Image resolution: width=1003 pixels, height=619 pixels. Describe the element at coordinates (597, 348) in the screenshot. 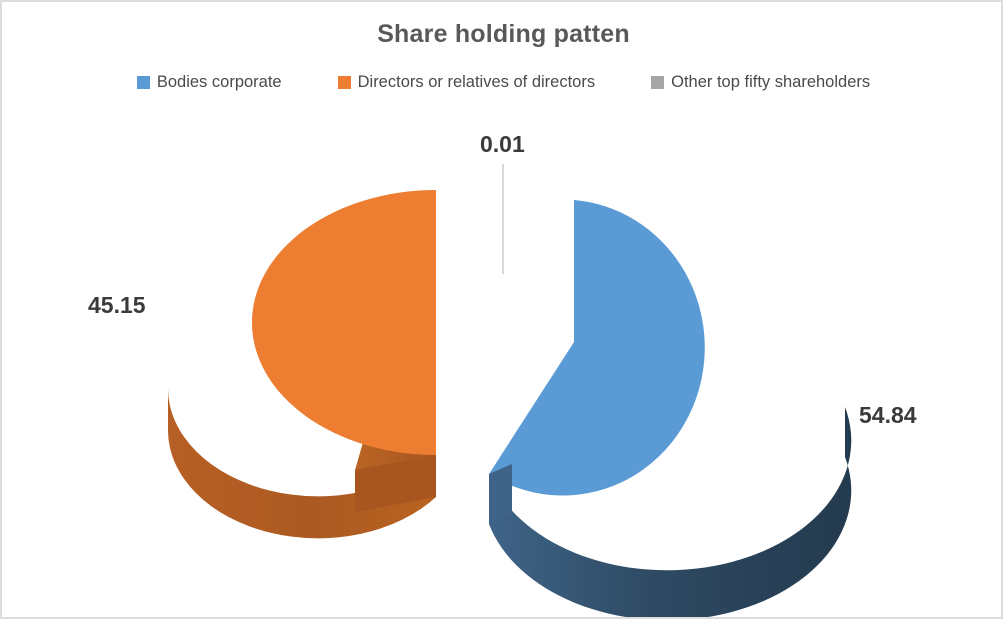

I see `pie-slice-bodies-top` at that location.